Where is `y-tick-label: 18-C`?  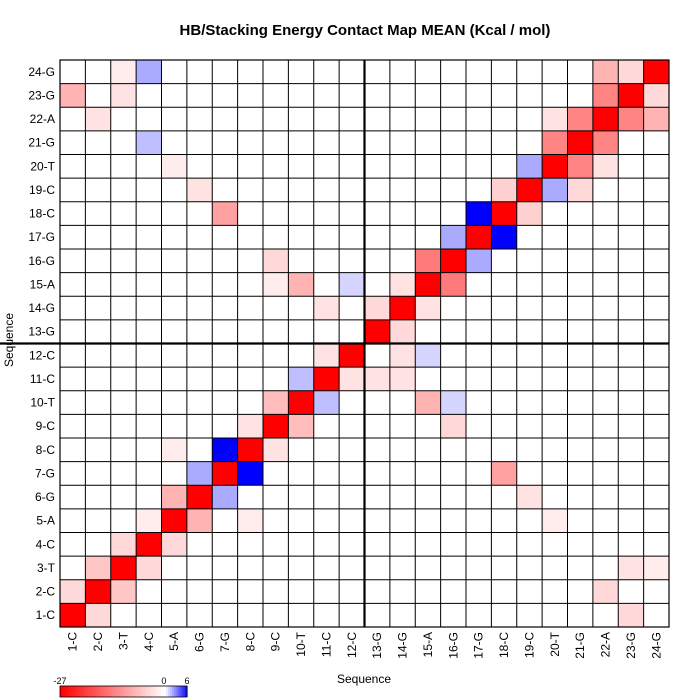
y-tick-label: 18-C is located at coordinates (42, 214).